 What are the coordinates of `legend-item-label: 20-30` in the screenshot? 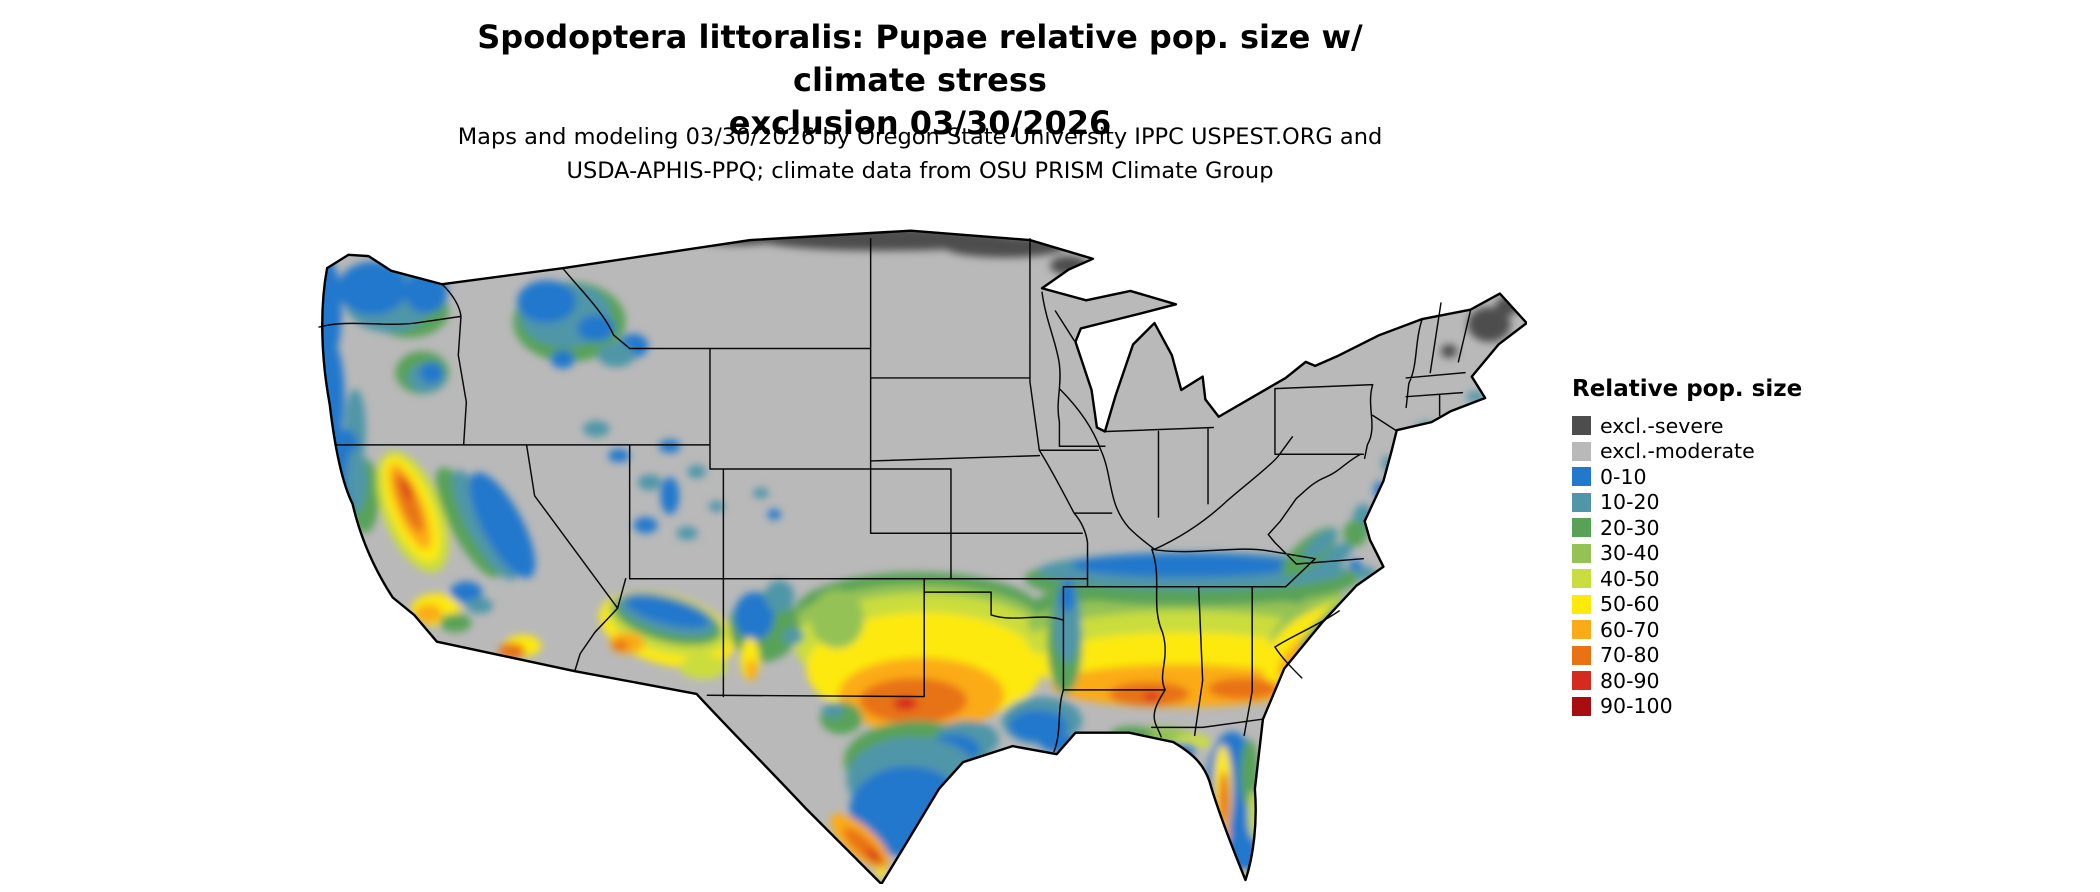 It's located at (1630, 527).